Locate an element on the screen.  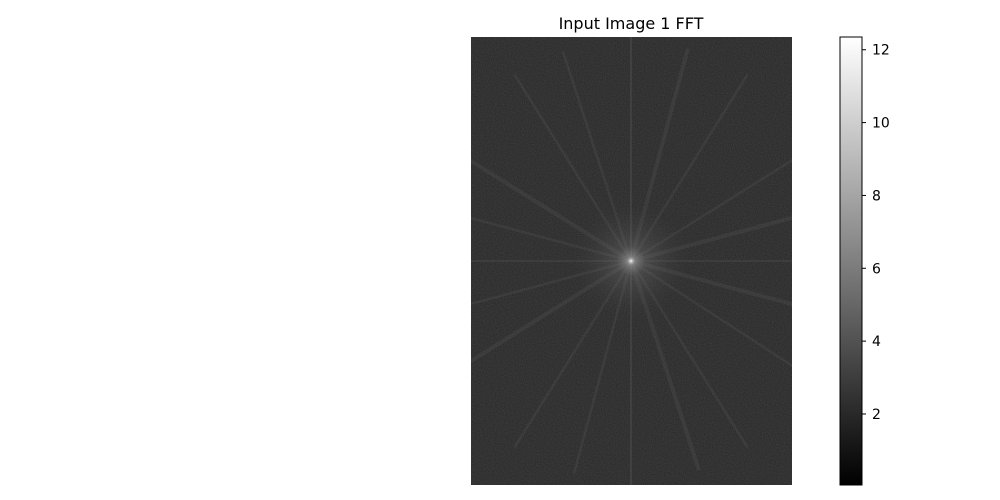
colorbar-ticks: 2 4 6 8 10 12 is located at coordinates (876, 233).